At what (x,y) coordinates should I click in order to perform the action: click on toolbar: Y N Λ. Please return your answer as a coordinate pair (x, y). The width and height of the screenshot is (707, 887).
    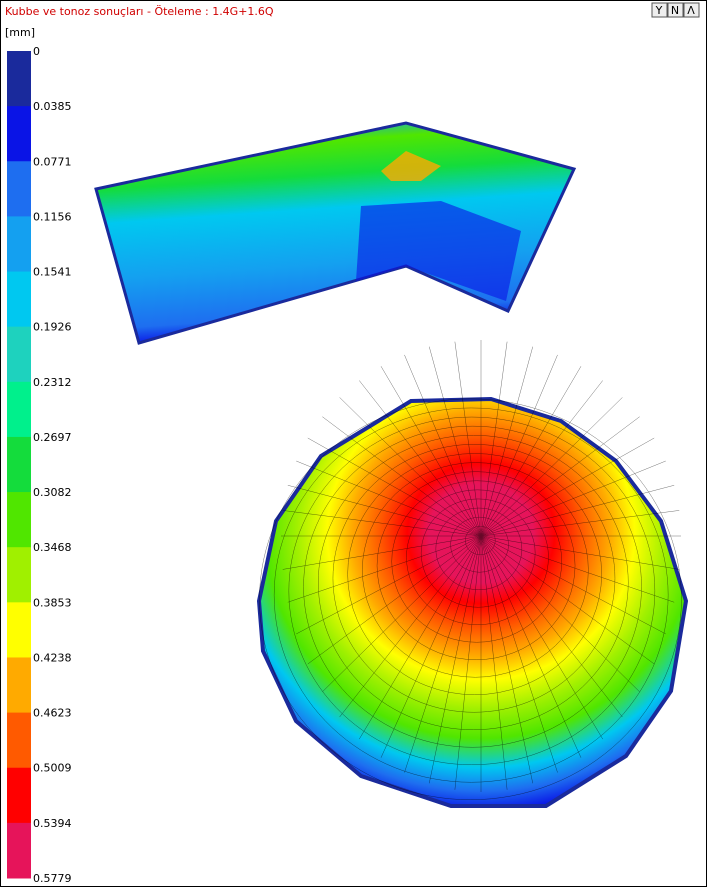
    Looking at the image, I should click on (675, 10).